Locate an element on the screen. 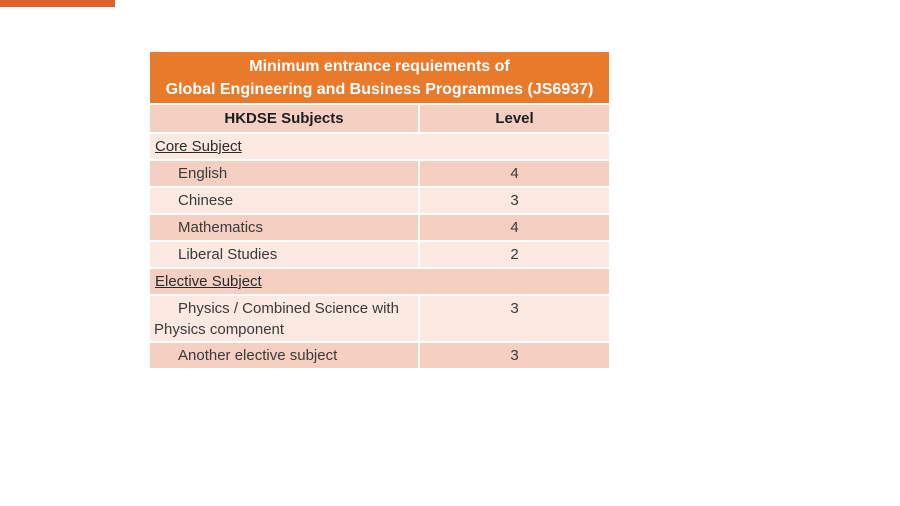  column-header-subjects: HKDSE Subjects is located at coordinates (284, 118).